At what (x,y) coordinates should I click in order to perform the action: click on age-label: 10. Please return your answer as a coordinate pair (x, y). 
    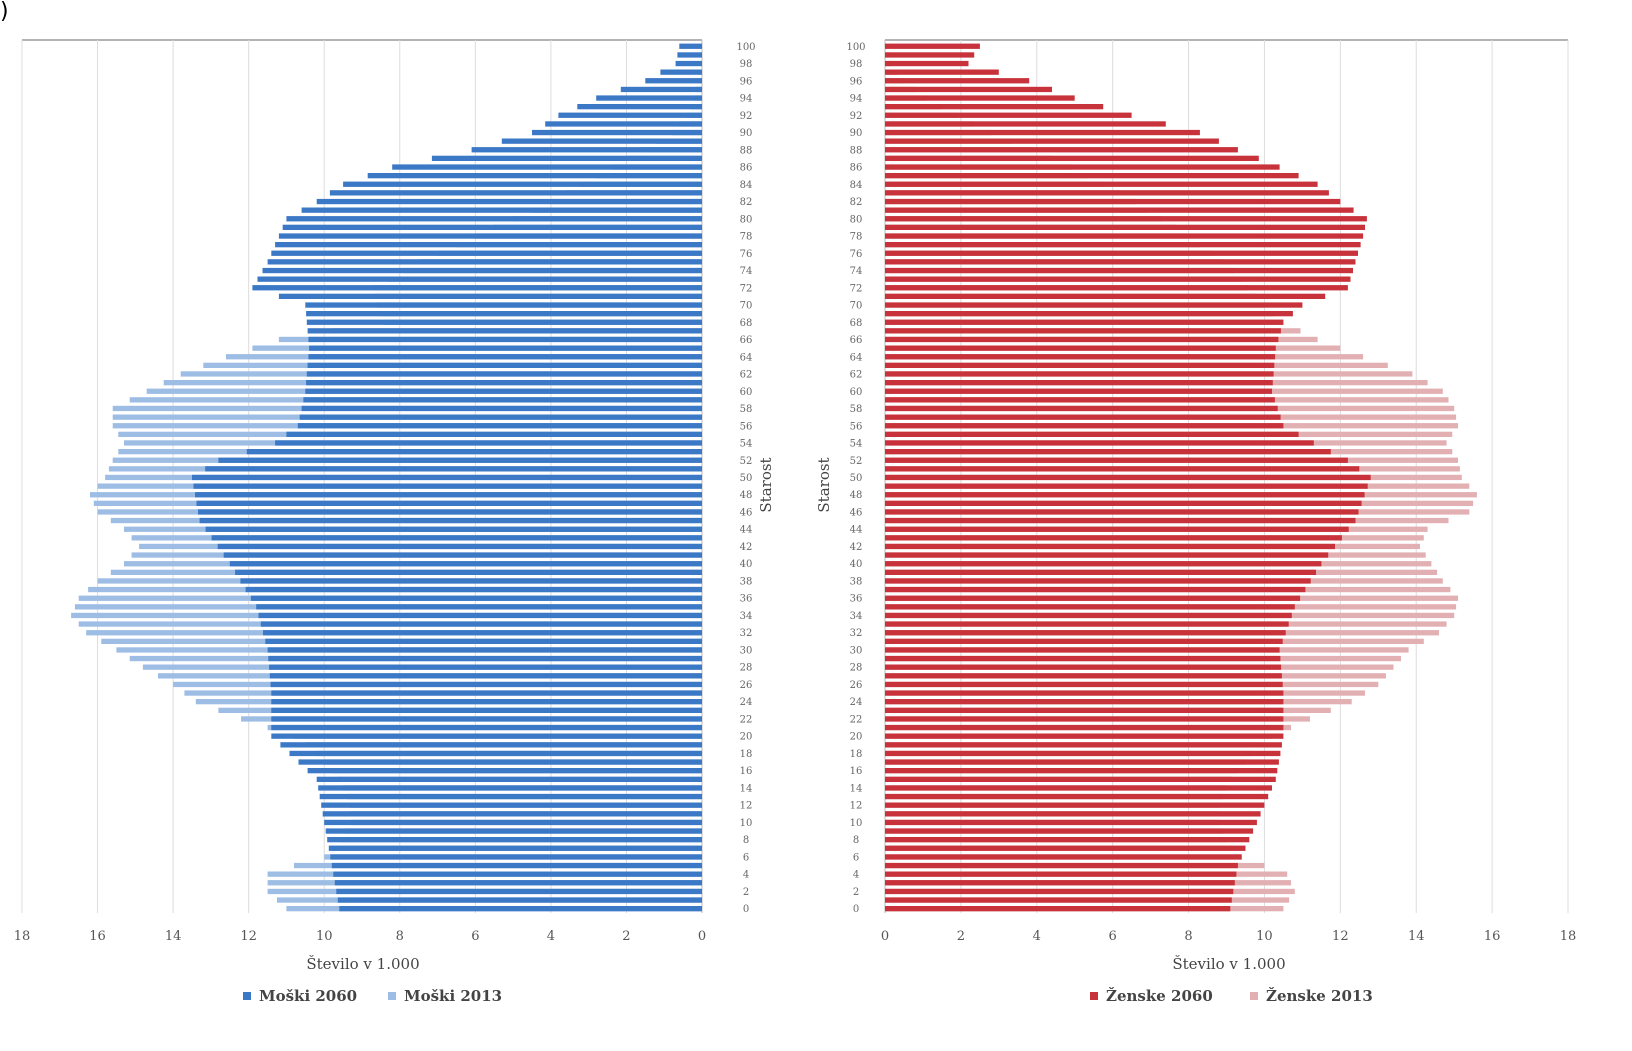
    Looking at the image, I should click on (746, 823).